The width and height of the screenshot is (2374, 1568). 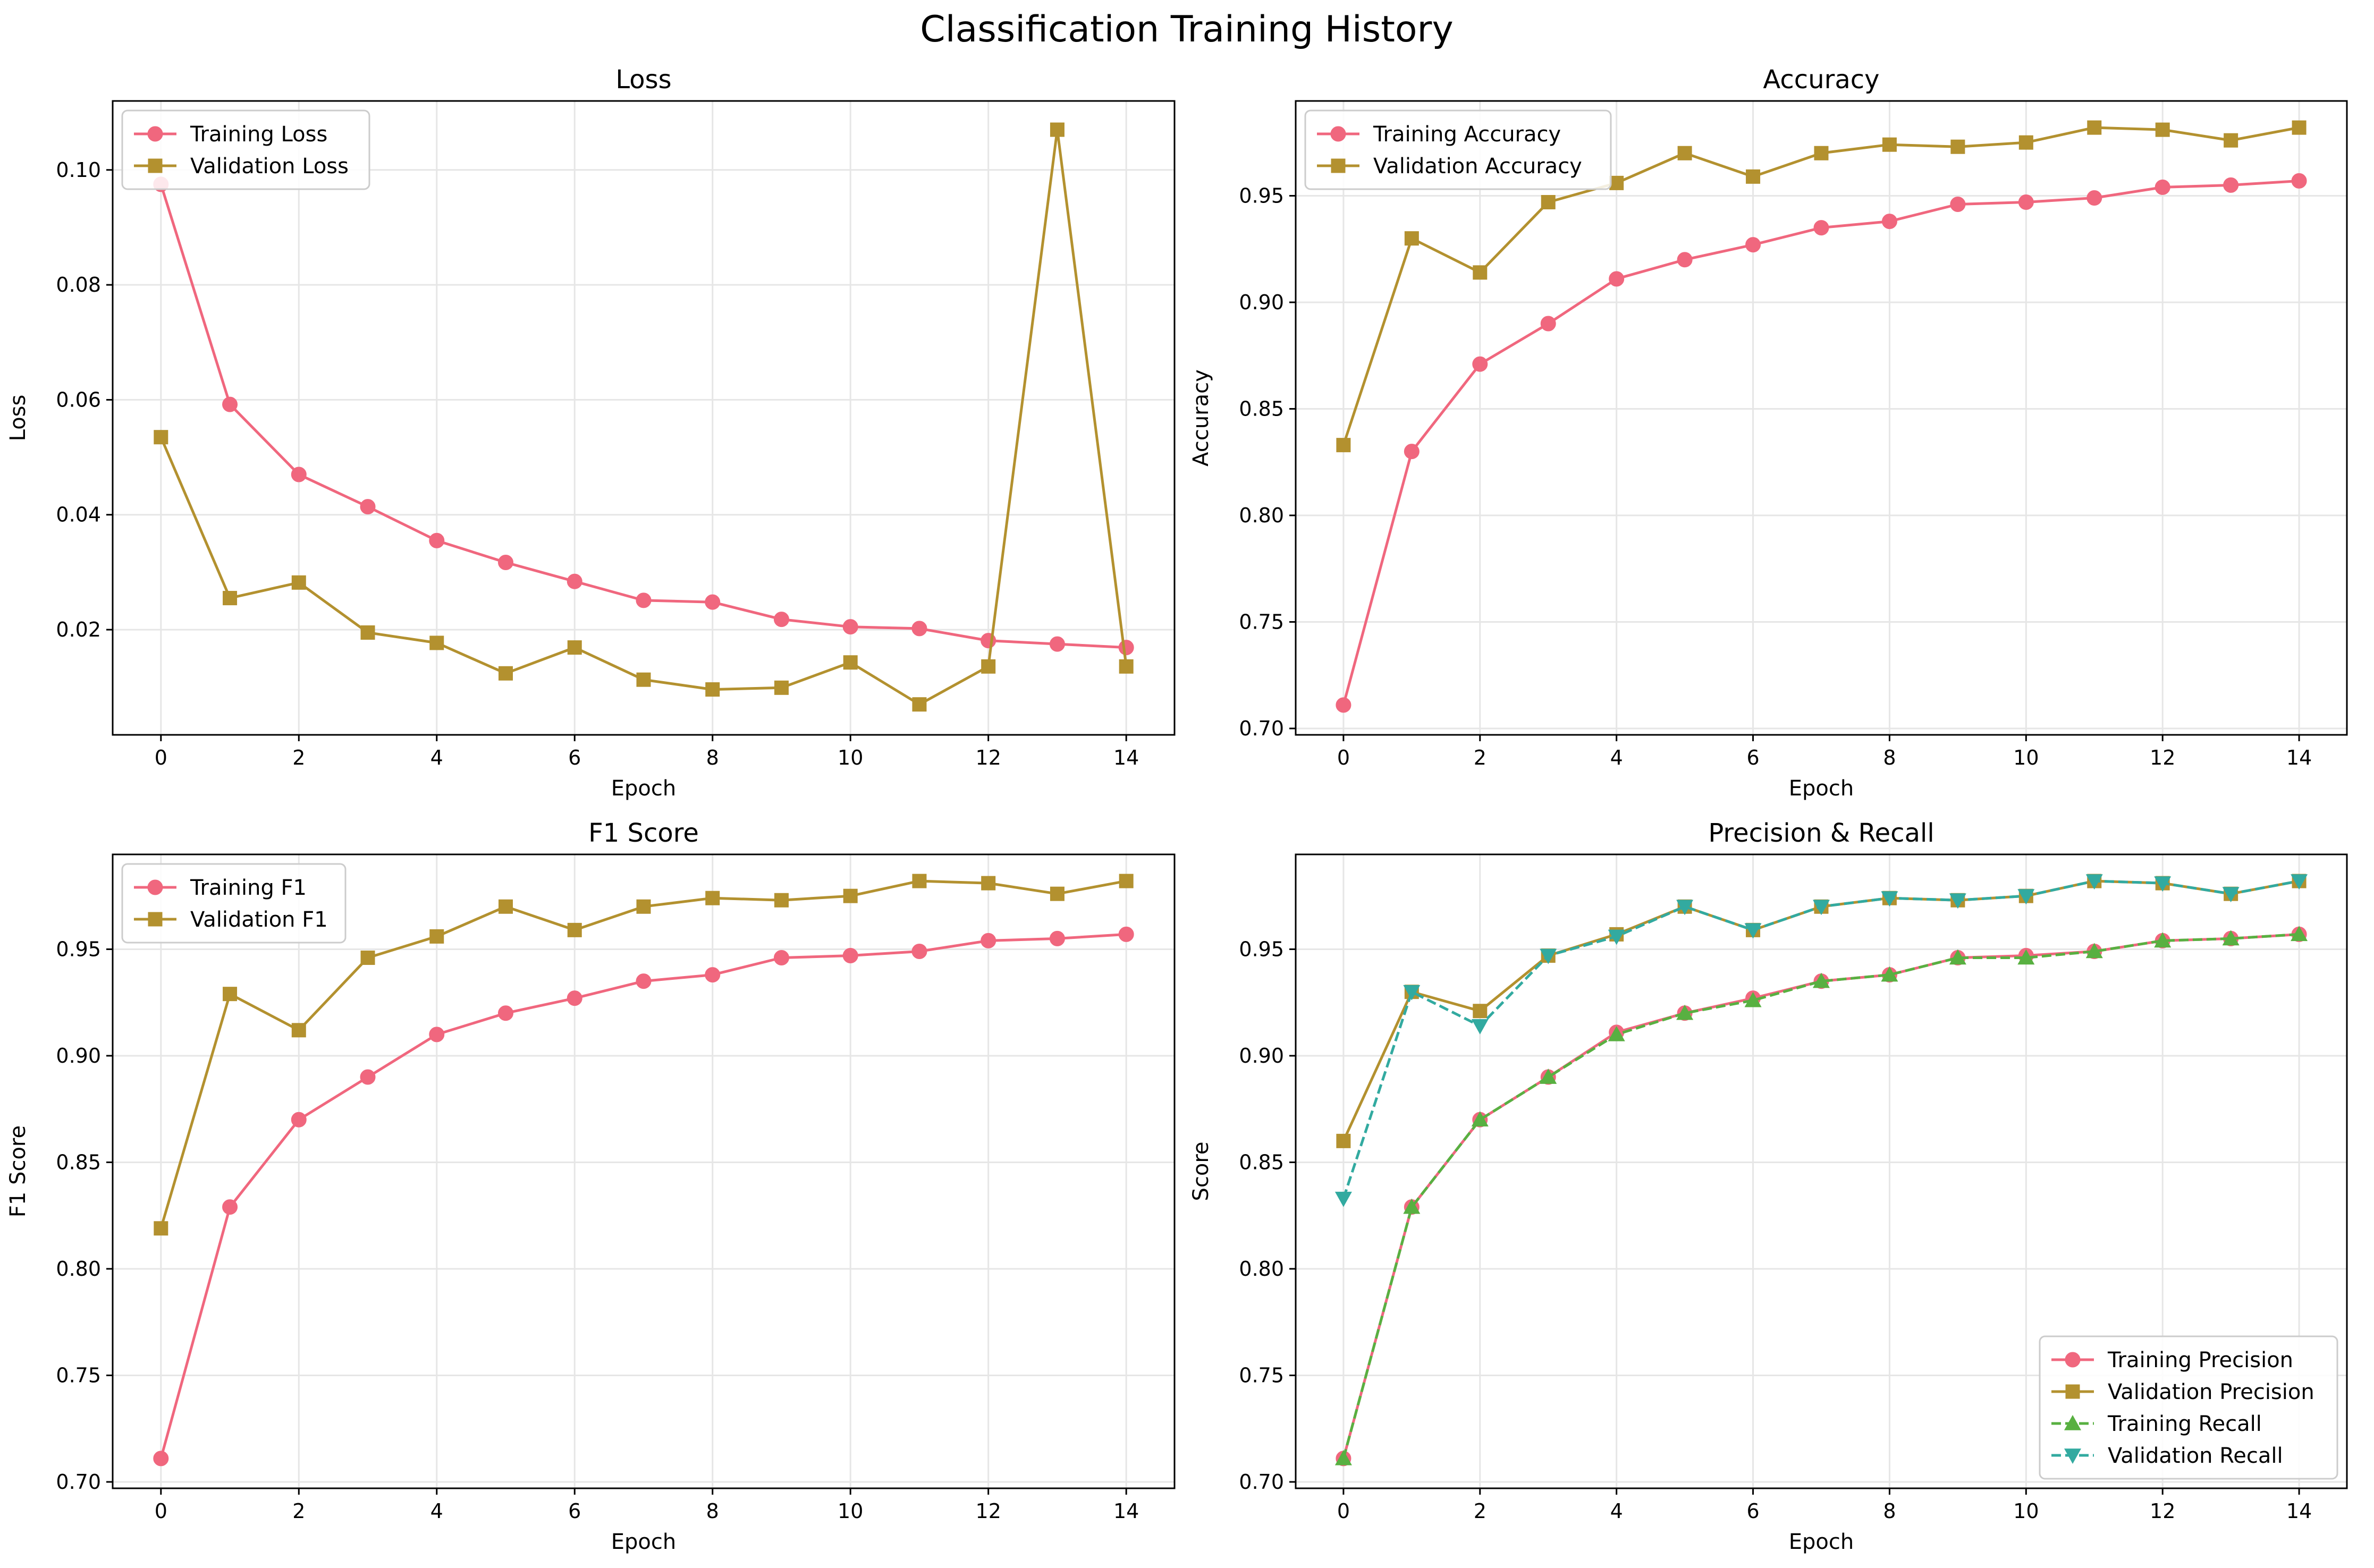 What do you see at coordinates (78, 284) in the screenshot?
I see `y-tick-label: 0.08` at bounding box center [78, 284].